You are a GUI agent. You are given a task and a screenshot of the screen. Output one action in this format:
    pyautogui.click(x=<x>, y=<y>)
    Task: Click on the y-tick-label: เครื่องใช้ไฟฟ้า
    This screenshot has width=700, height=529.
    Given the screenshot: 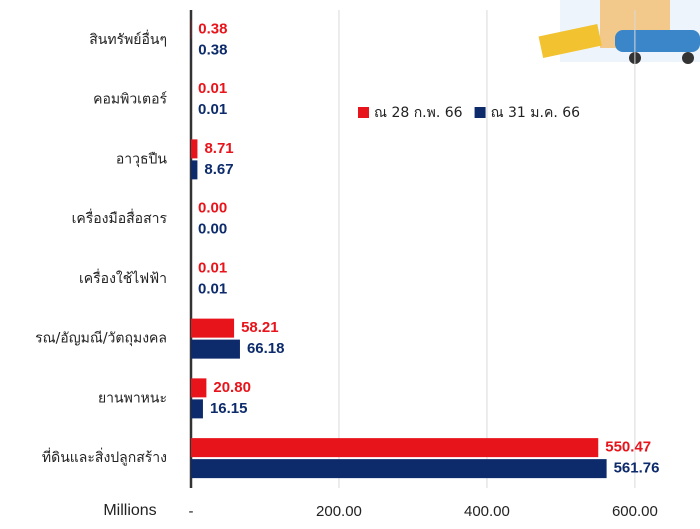 What is the action you would take?
    pyautogui.click(x=123, y=278)
    